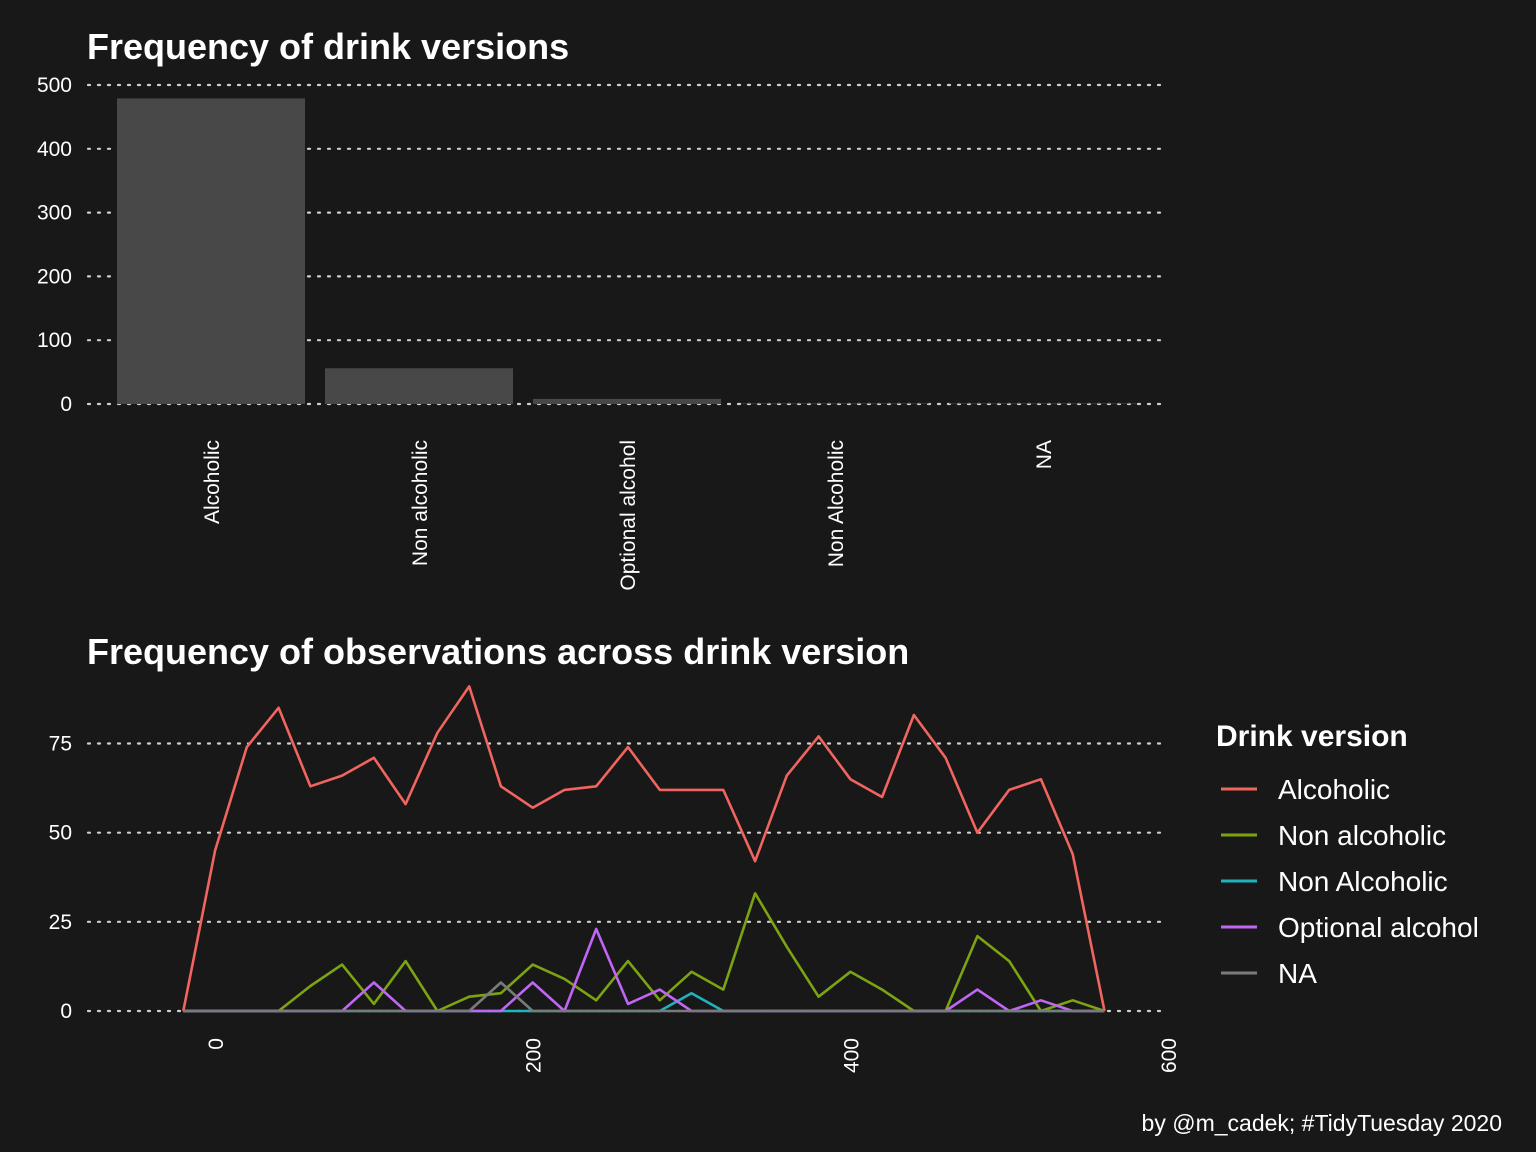  Describe the element at coordinates (54, 85) in the screenshot. I see `bar-y-tick-label: 500` at that location.